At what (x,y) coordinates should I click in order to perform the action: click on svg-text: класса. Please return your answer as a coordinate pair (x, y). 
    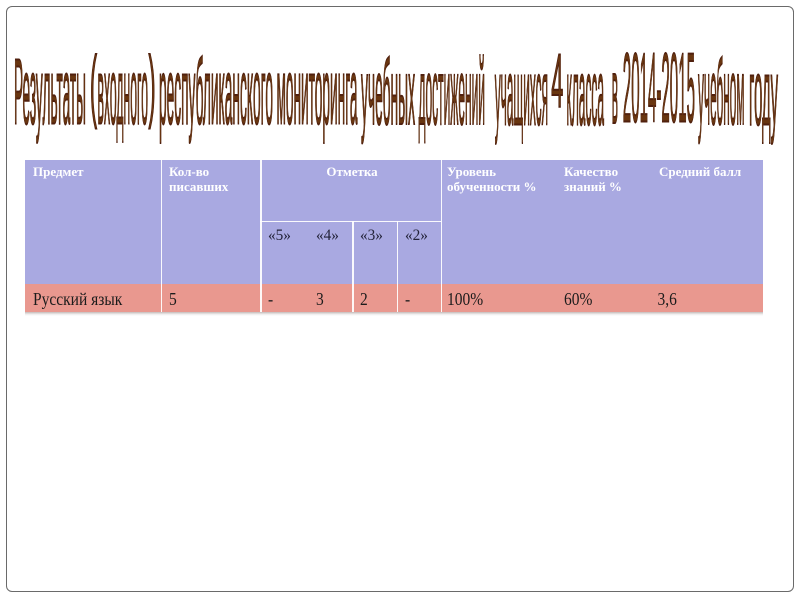
    Looking at the image, I should click on (586, 93).